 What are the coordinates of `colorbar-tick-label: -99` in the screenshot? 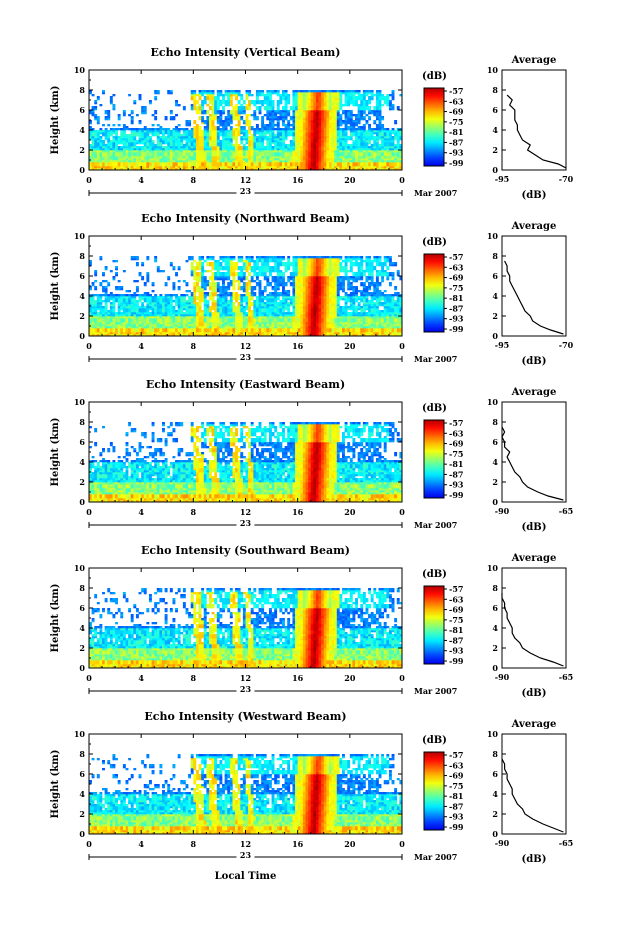 It's located at (456, 495).